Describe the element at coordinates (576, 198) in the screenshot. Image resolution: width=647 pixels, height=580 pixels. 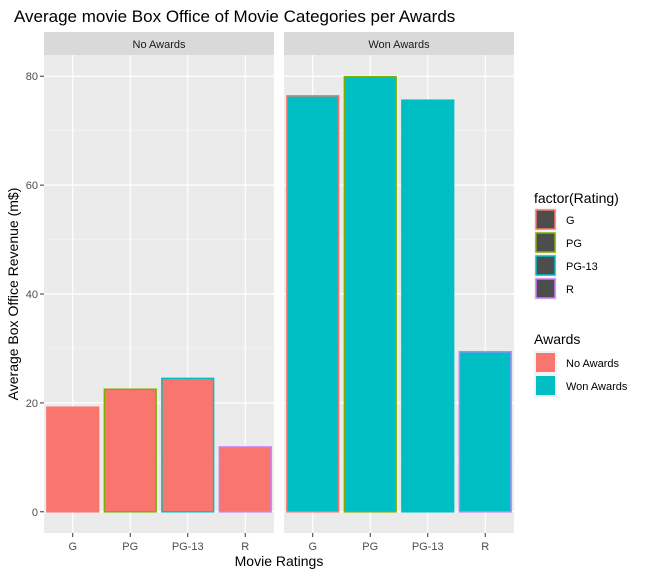
I see `legend-title: factor(Rating)` at that location.